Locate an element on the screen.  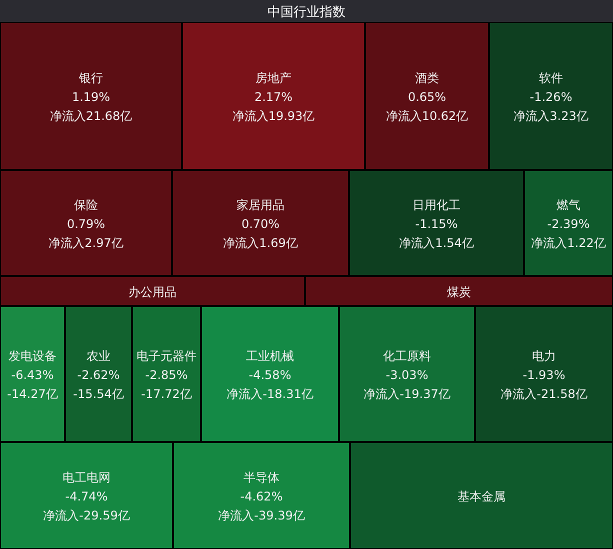
data-label: 净流入1.69亿 is located at coordinates (260, 243).